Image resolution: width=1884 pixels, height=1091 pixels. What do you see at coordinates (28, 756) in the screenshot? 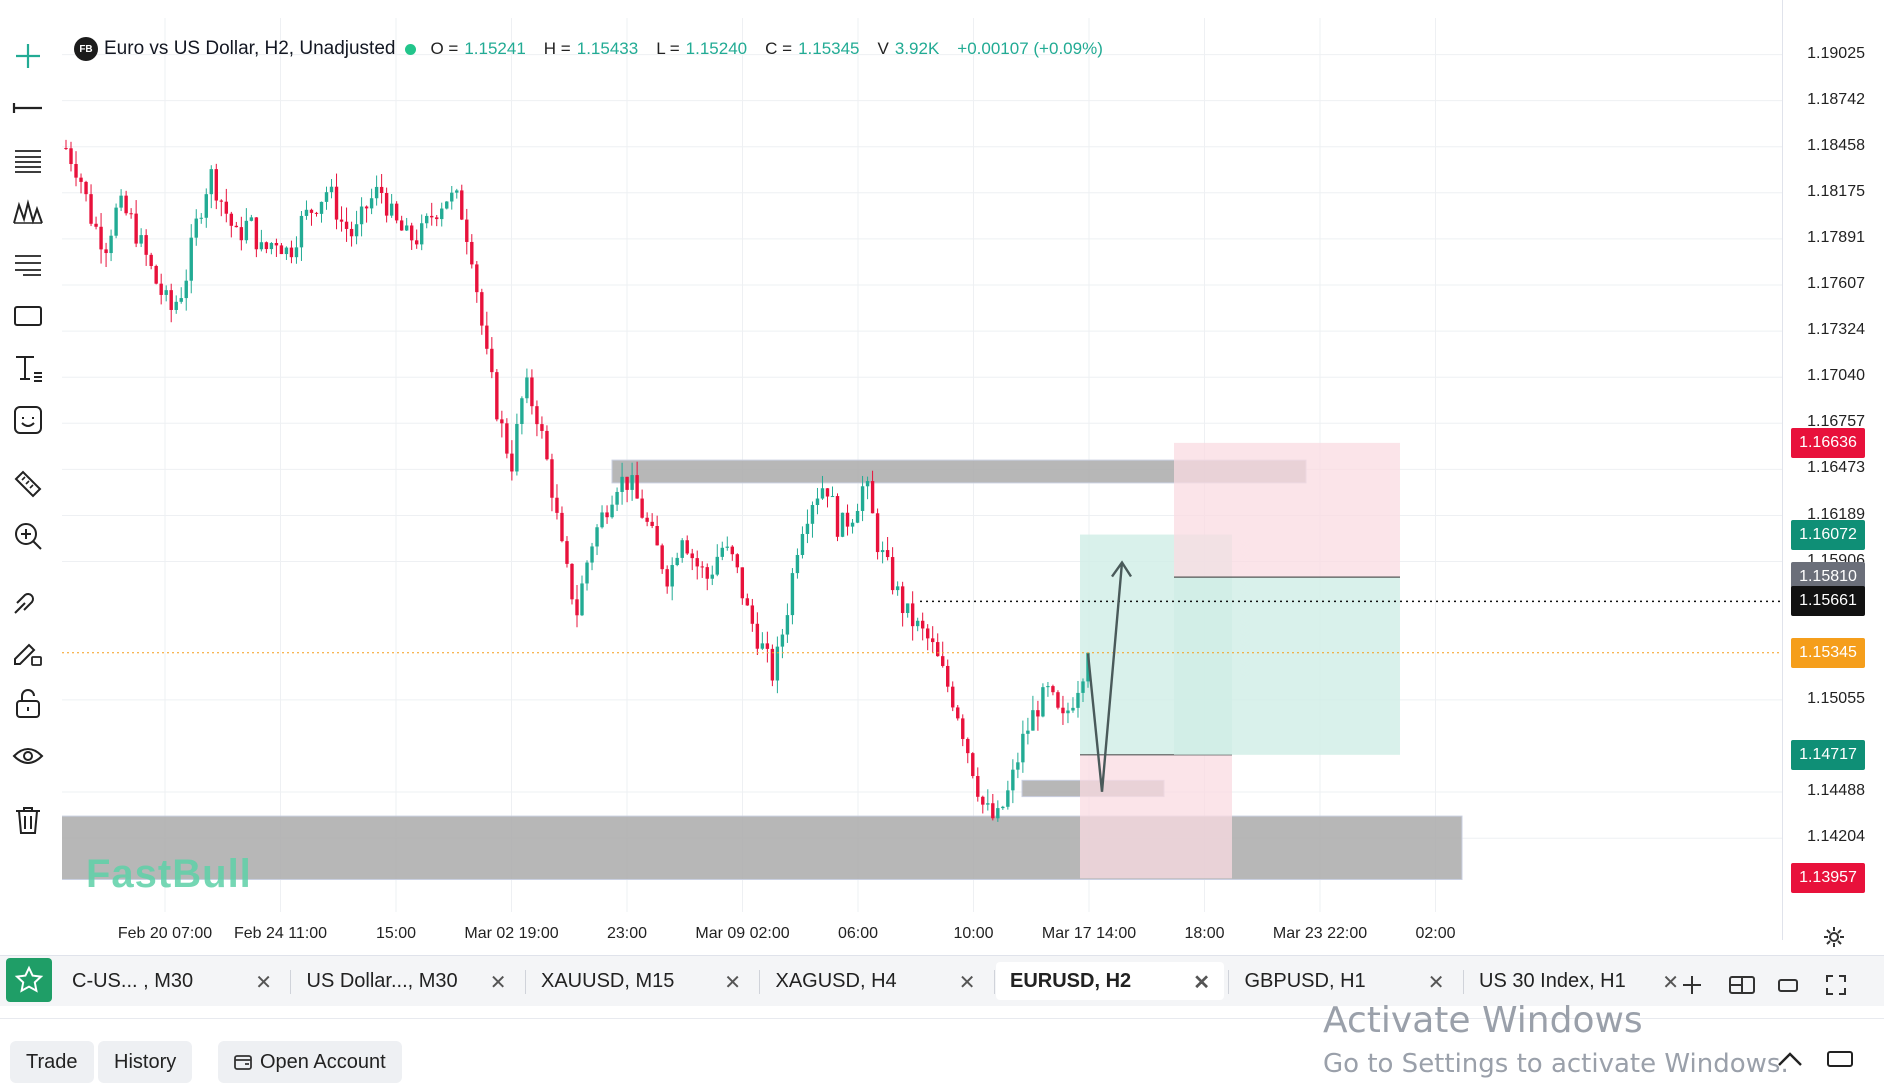
I see `eye-icon` at bounding box center [28, 756].